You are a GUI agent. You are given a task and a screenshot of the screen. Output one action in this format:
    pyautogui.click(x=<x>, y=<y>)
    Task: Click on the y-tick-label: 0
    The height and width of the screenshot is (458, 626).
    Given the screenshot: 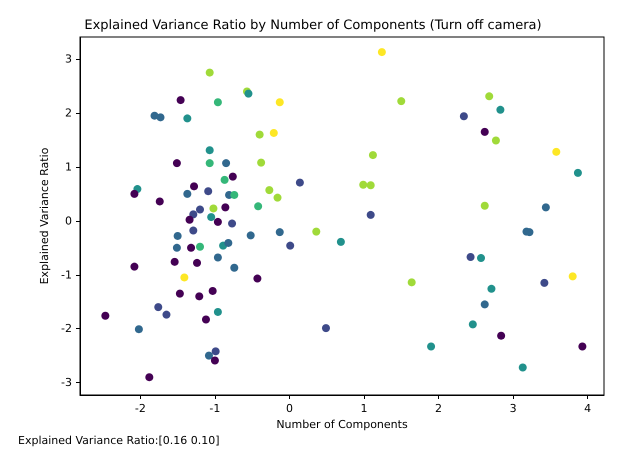 What is the action you would take?
    pyautogui.click(x=68, y=221)
    